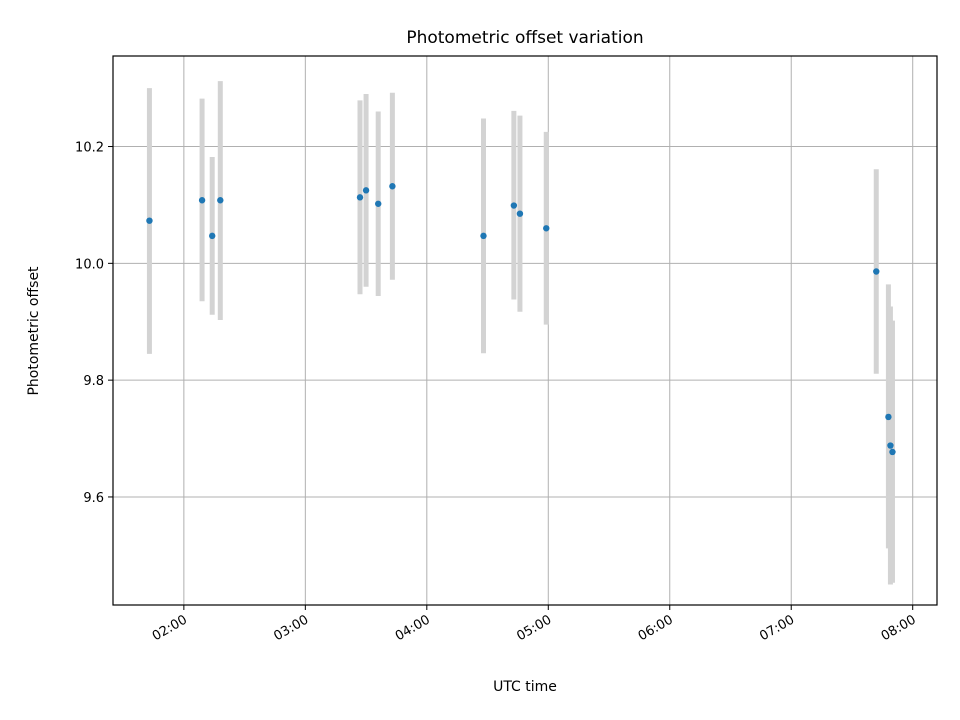  What do you see at coordinates (93, 381) in the screenshot?
I see `y-tick-label: 9.8` at bounding box center [93, 381].